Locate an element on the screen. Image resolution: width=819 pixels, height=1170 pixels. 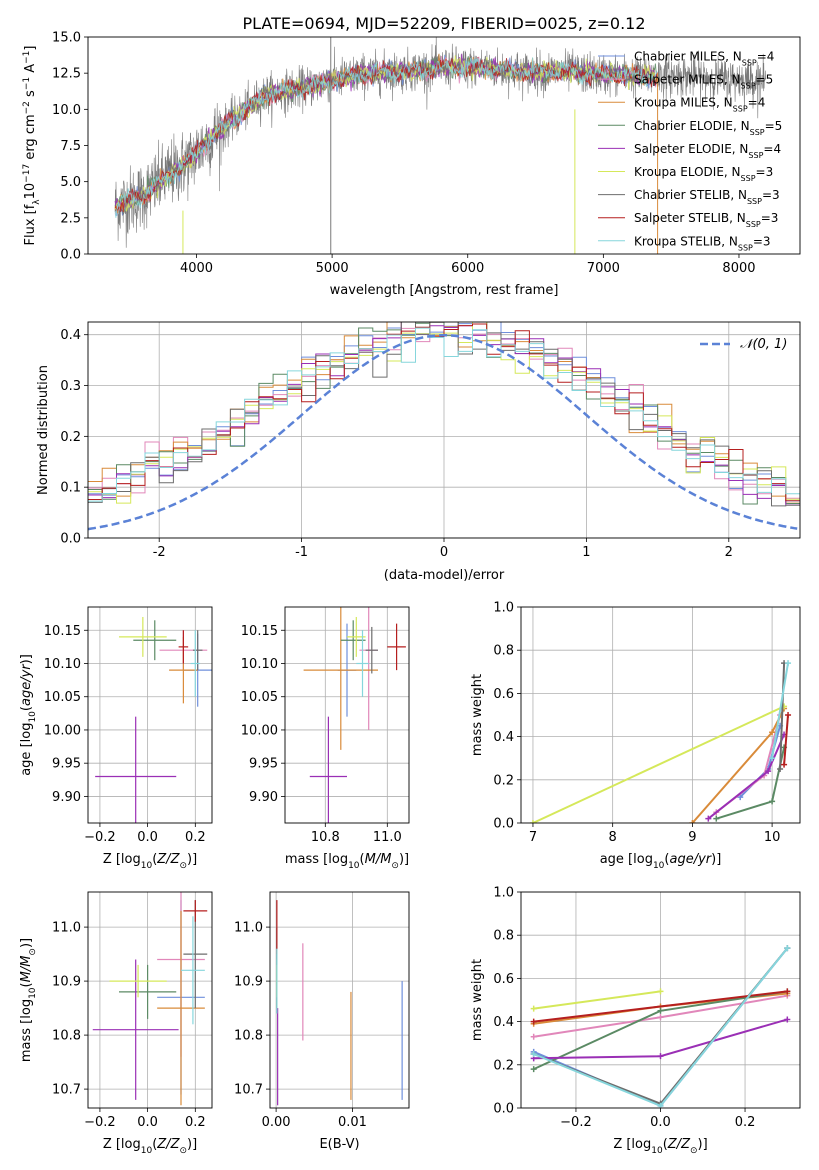
mass-vs-ebv-xtick-label: 0.00 is located at coordinates (276, 1122).